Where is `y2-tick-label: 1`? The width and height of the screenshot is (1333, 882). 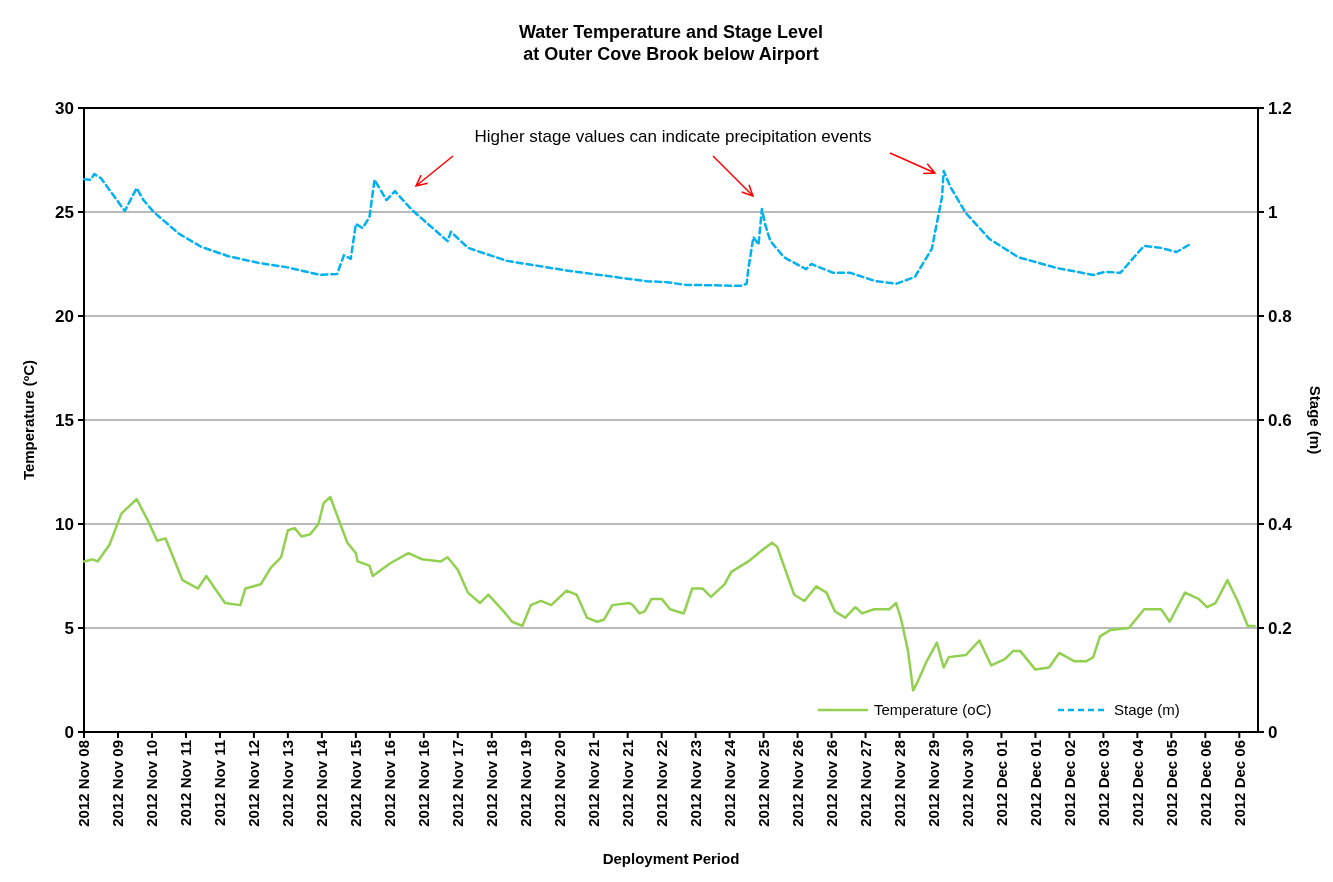 y2-tick-label: 1 is located at coordinates (1273, 212).